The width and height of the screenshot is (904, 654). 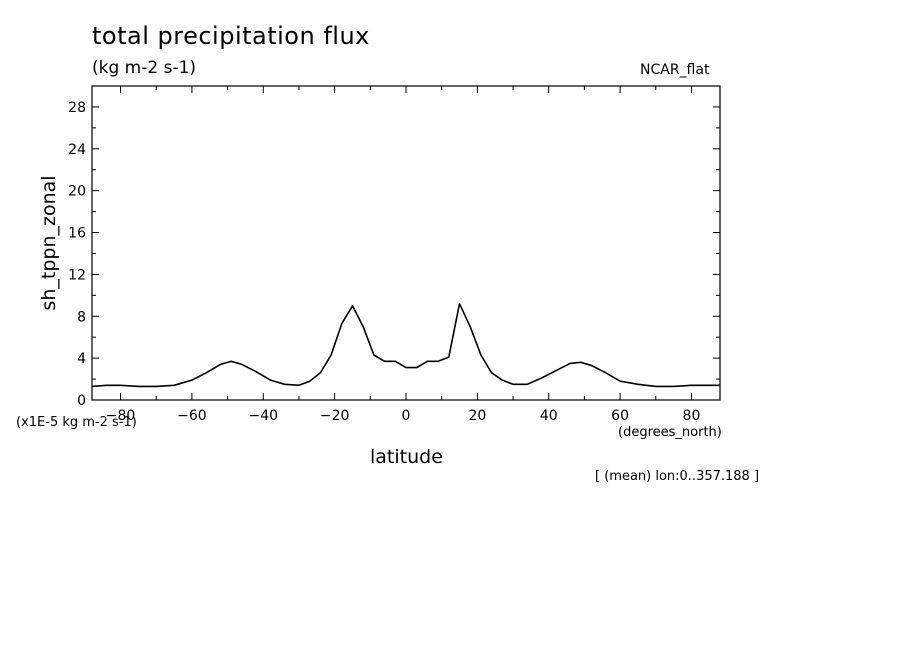 I want to click on y-axis-label: sh_tppn_zonal, so click(x=49, y=242).